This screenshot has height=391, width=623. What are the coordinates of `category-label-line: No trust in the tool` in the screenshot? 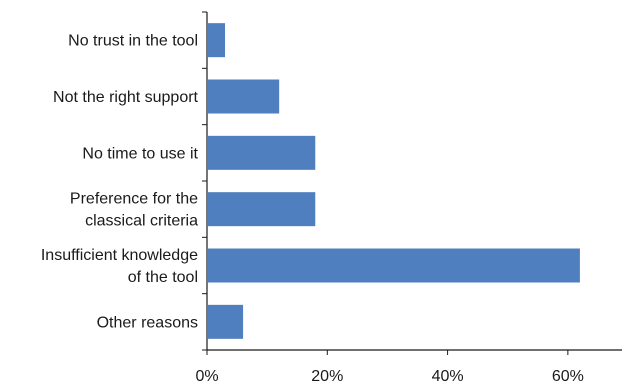 It's located at (133, 41).